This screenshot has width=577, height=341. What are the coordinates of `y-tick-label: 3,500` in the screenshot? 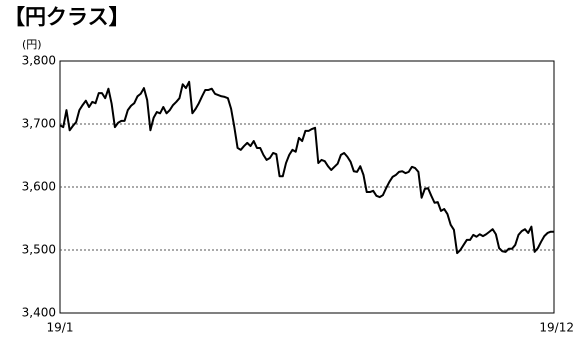 It's located at (39, 250).